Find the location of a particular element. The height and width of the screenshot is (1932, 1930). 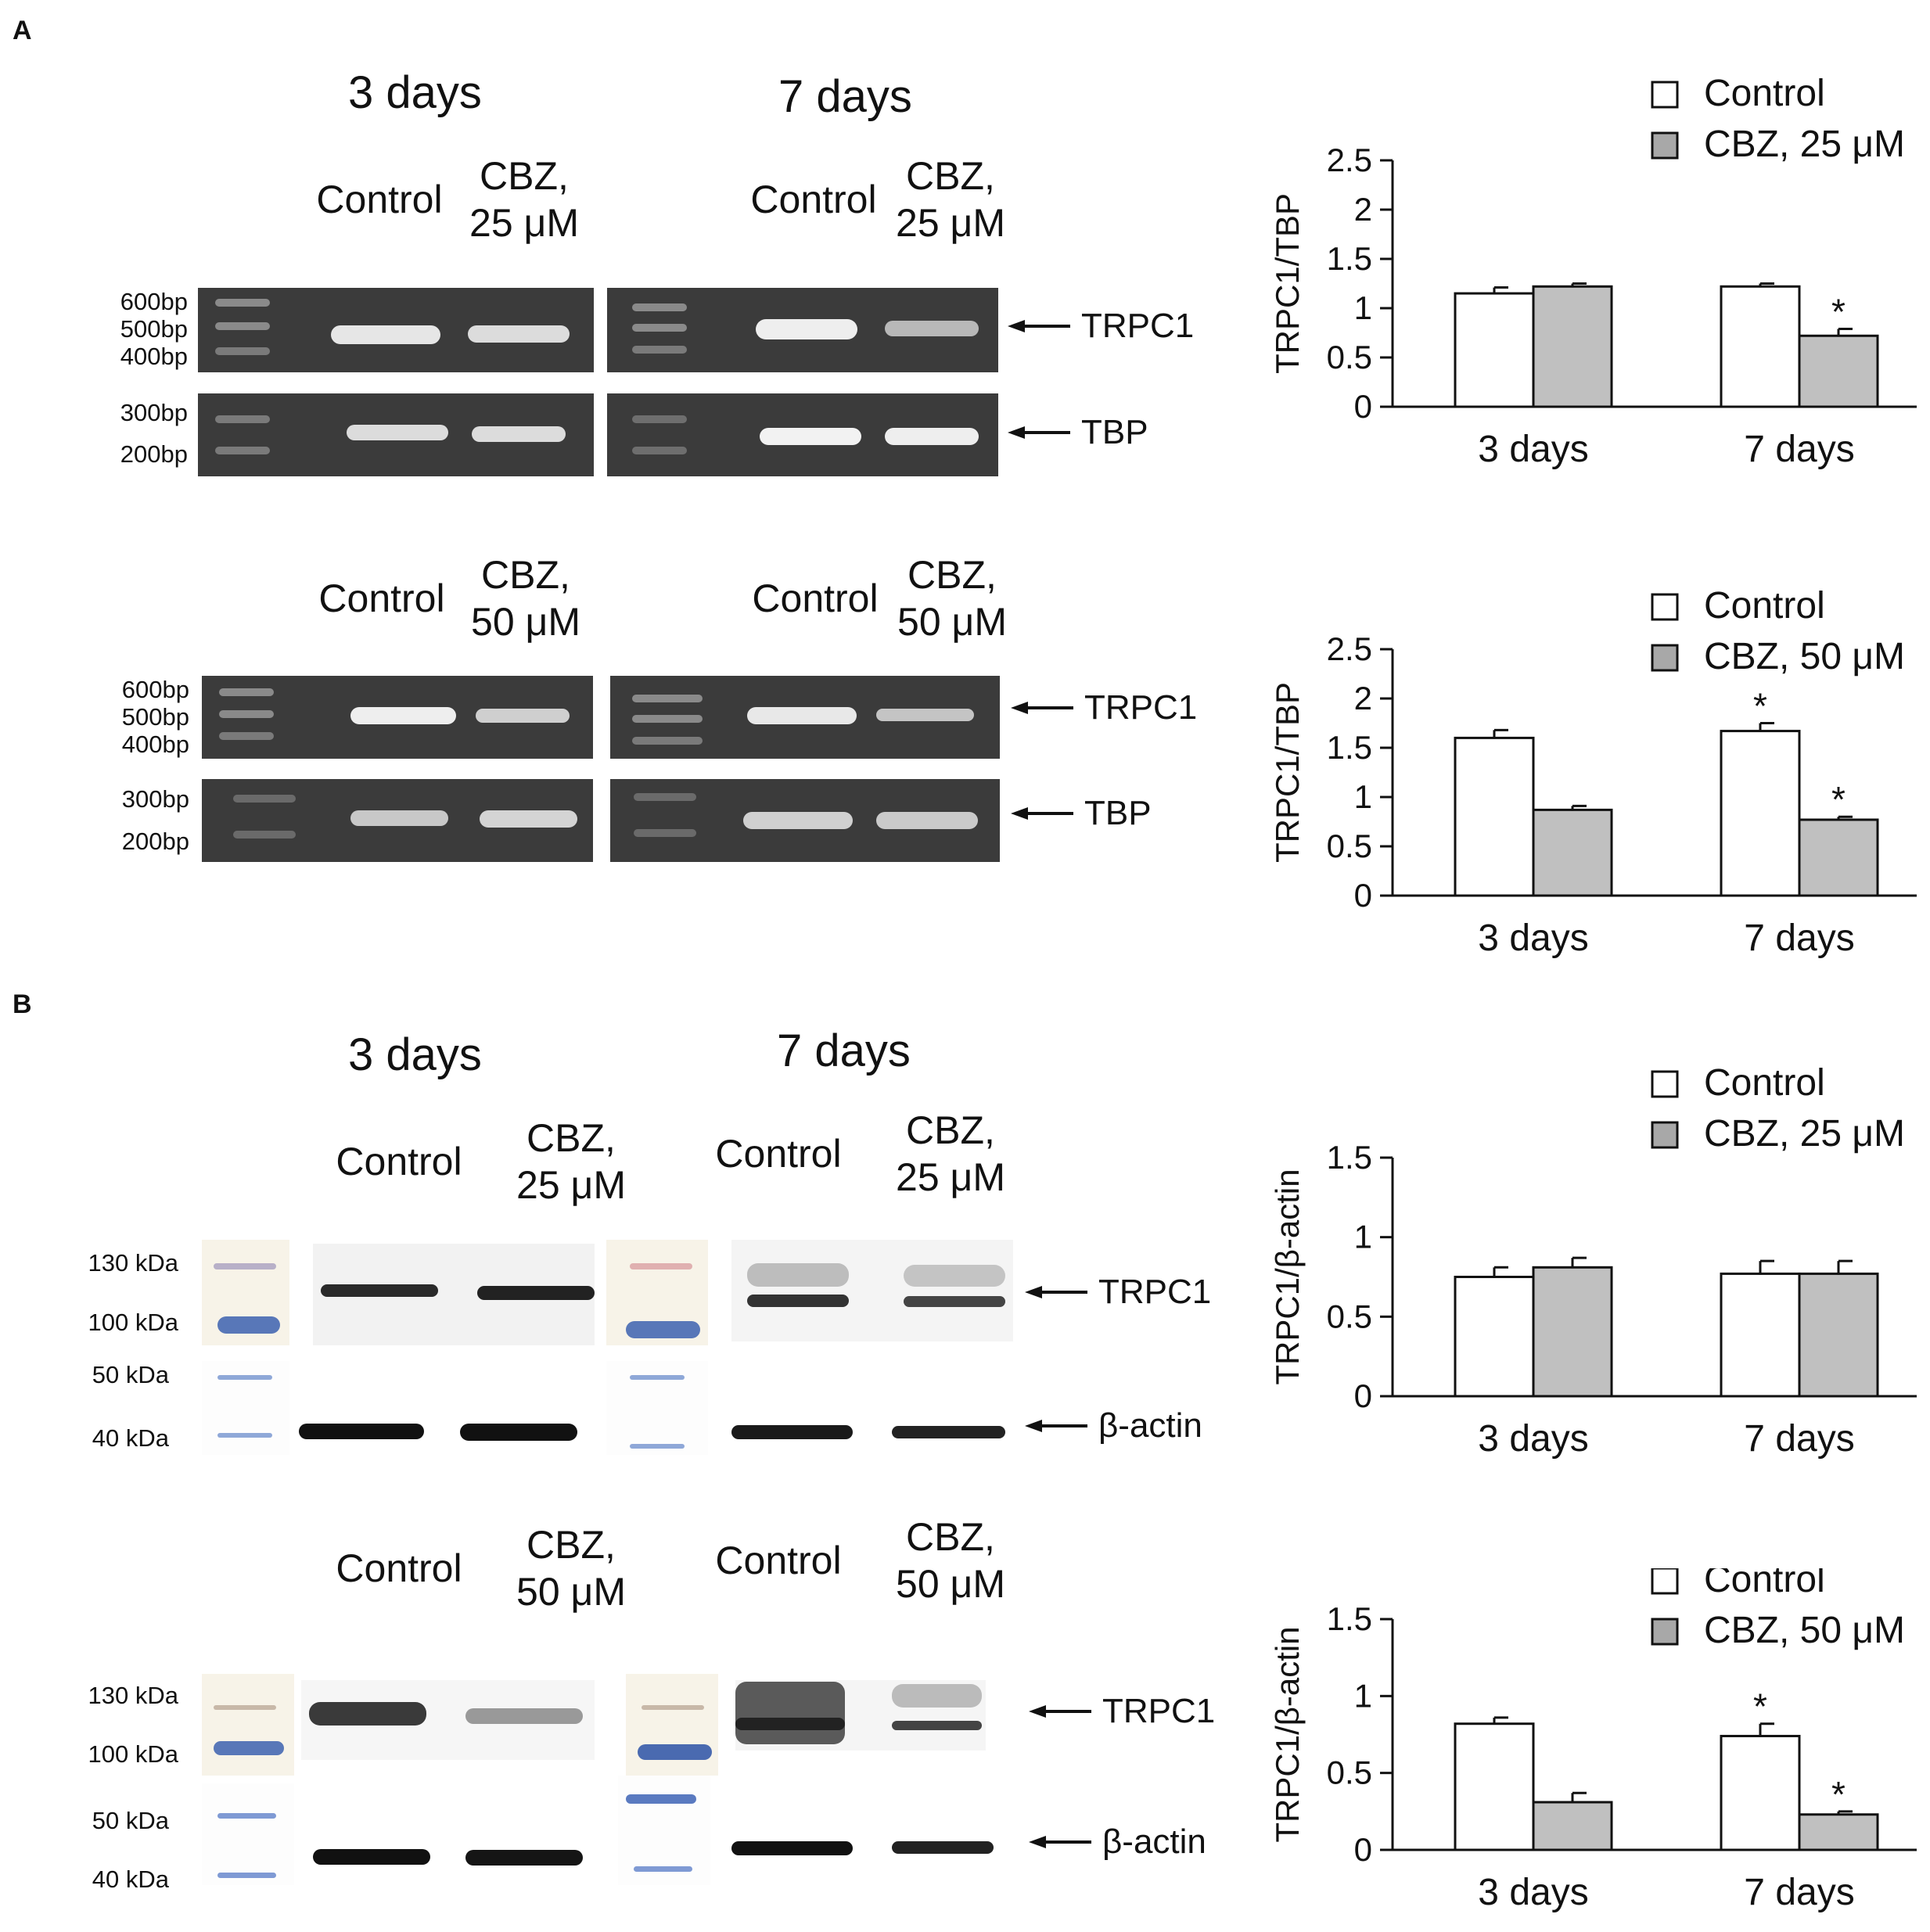

ladder-label: 400bp is located at coordinates (154, 356).